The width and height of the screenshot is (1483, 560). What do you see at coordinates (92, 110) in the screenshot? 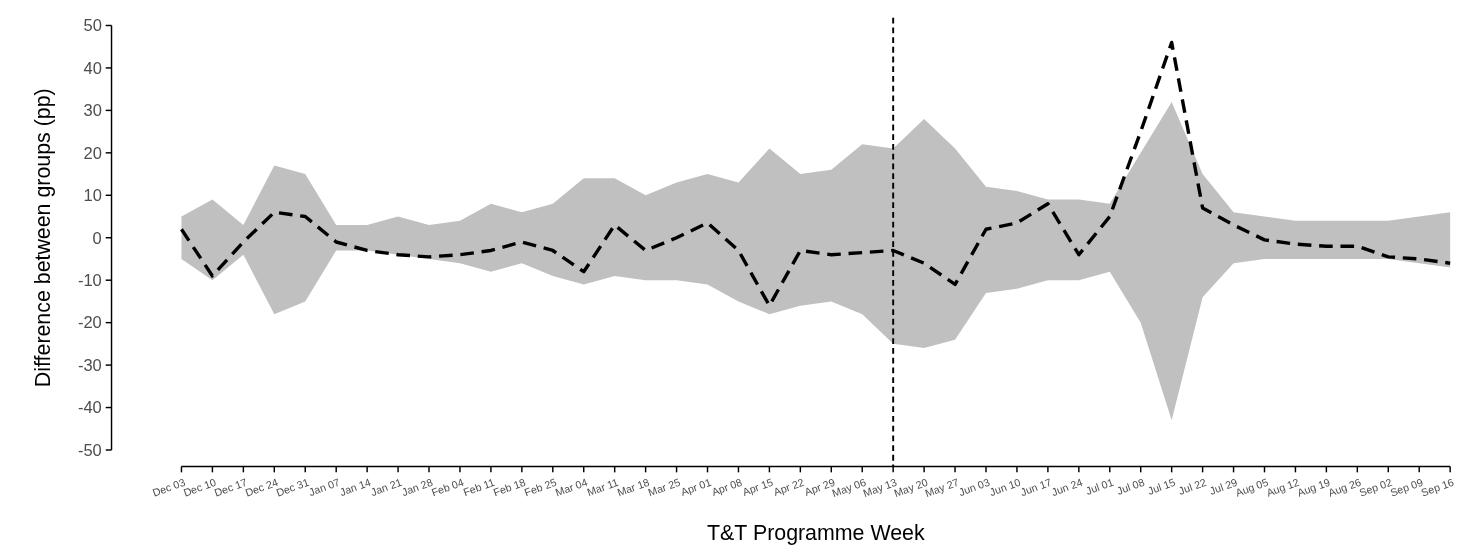
I see `y-tick-label: 30` at bounding box center [92, 110].